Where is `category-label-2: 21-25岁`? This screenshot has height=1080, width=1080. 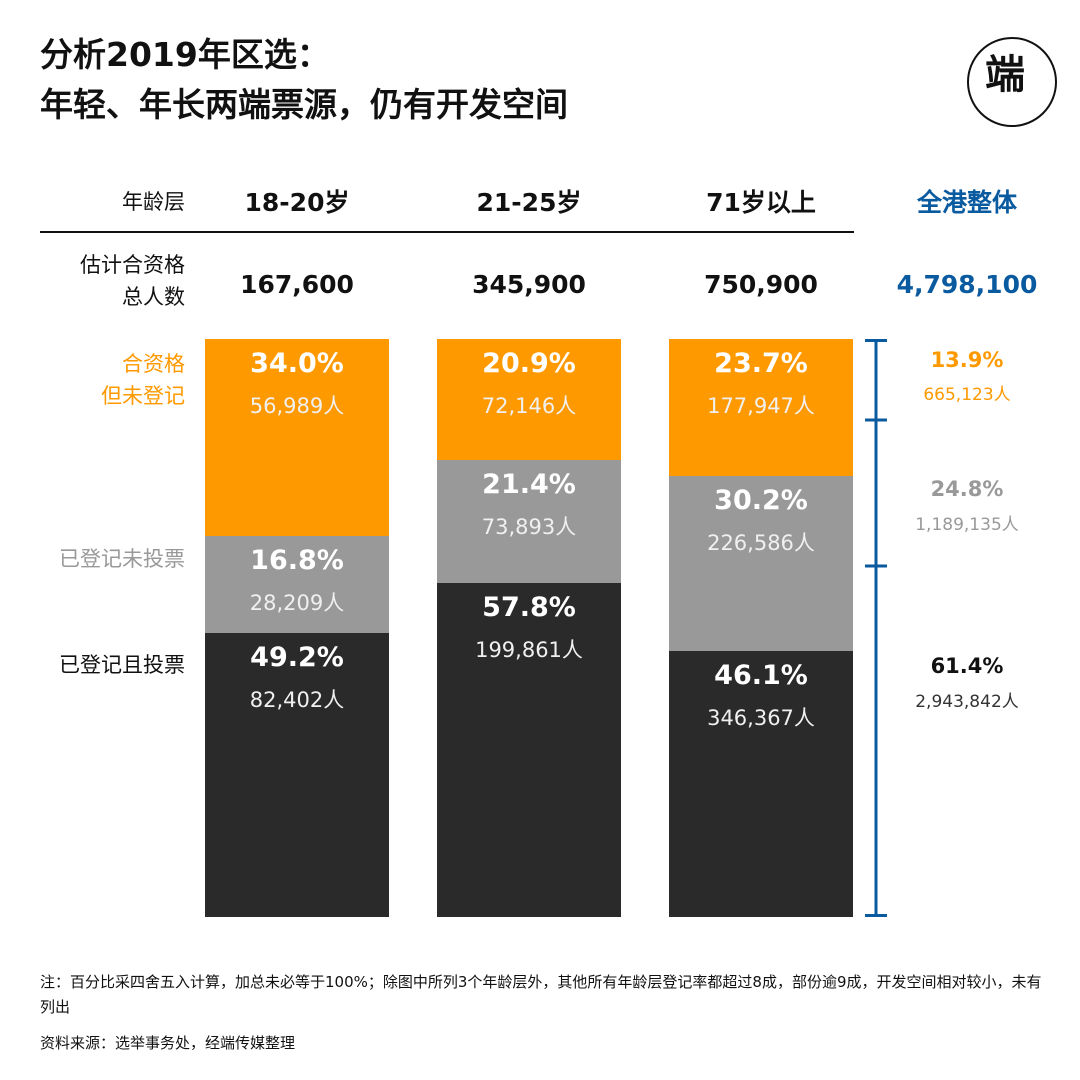 category-label-2: 21-25岁 is located at coordinates (529, 202).